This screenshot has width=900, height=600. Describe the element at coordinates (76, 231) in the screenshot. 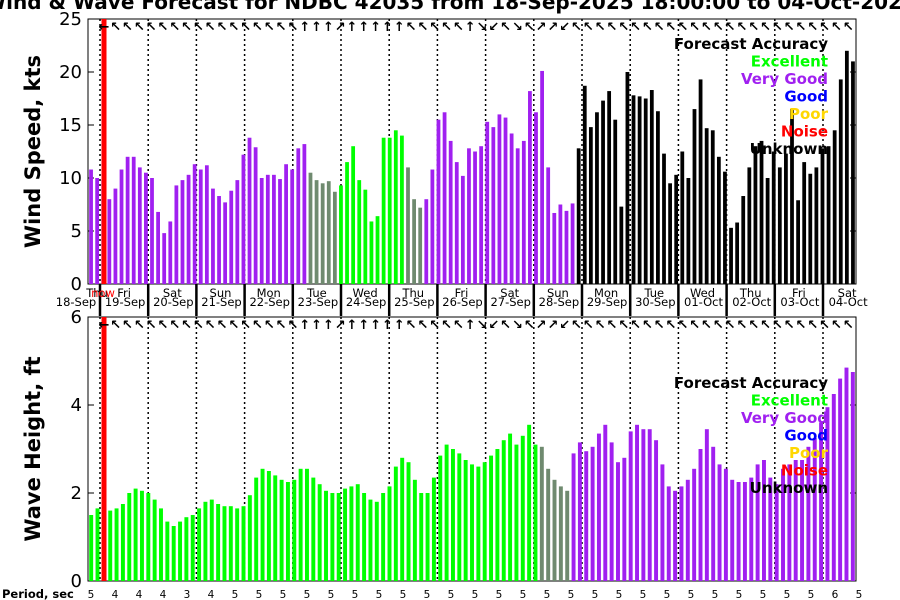

I see `wind-ytick-label: 5` at that location.